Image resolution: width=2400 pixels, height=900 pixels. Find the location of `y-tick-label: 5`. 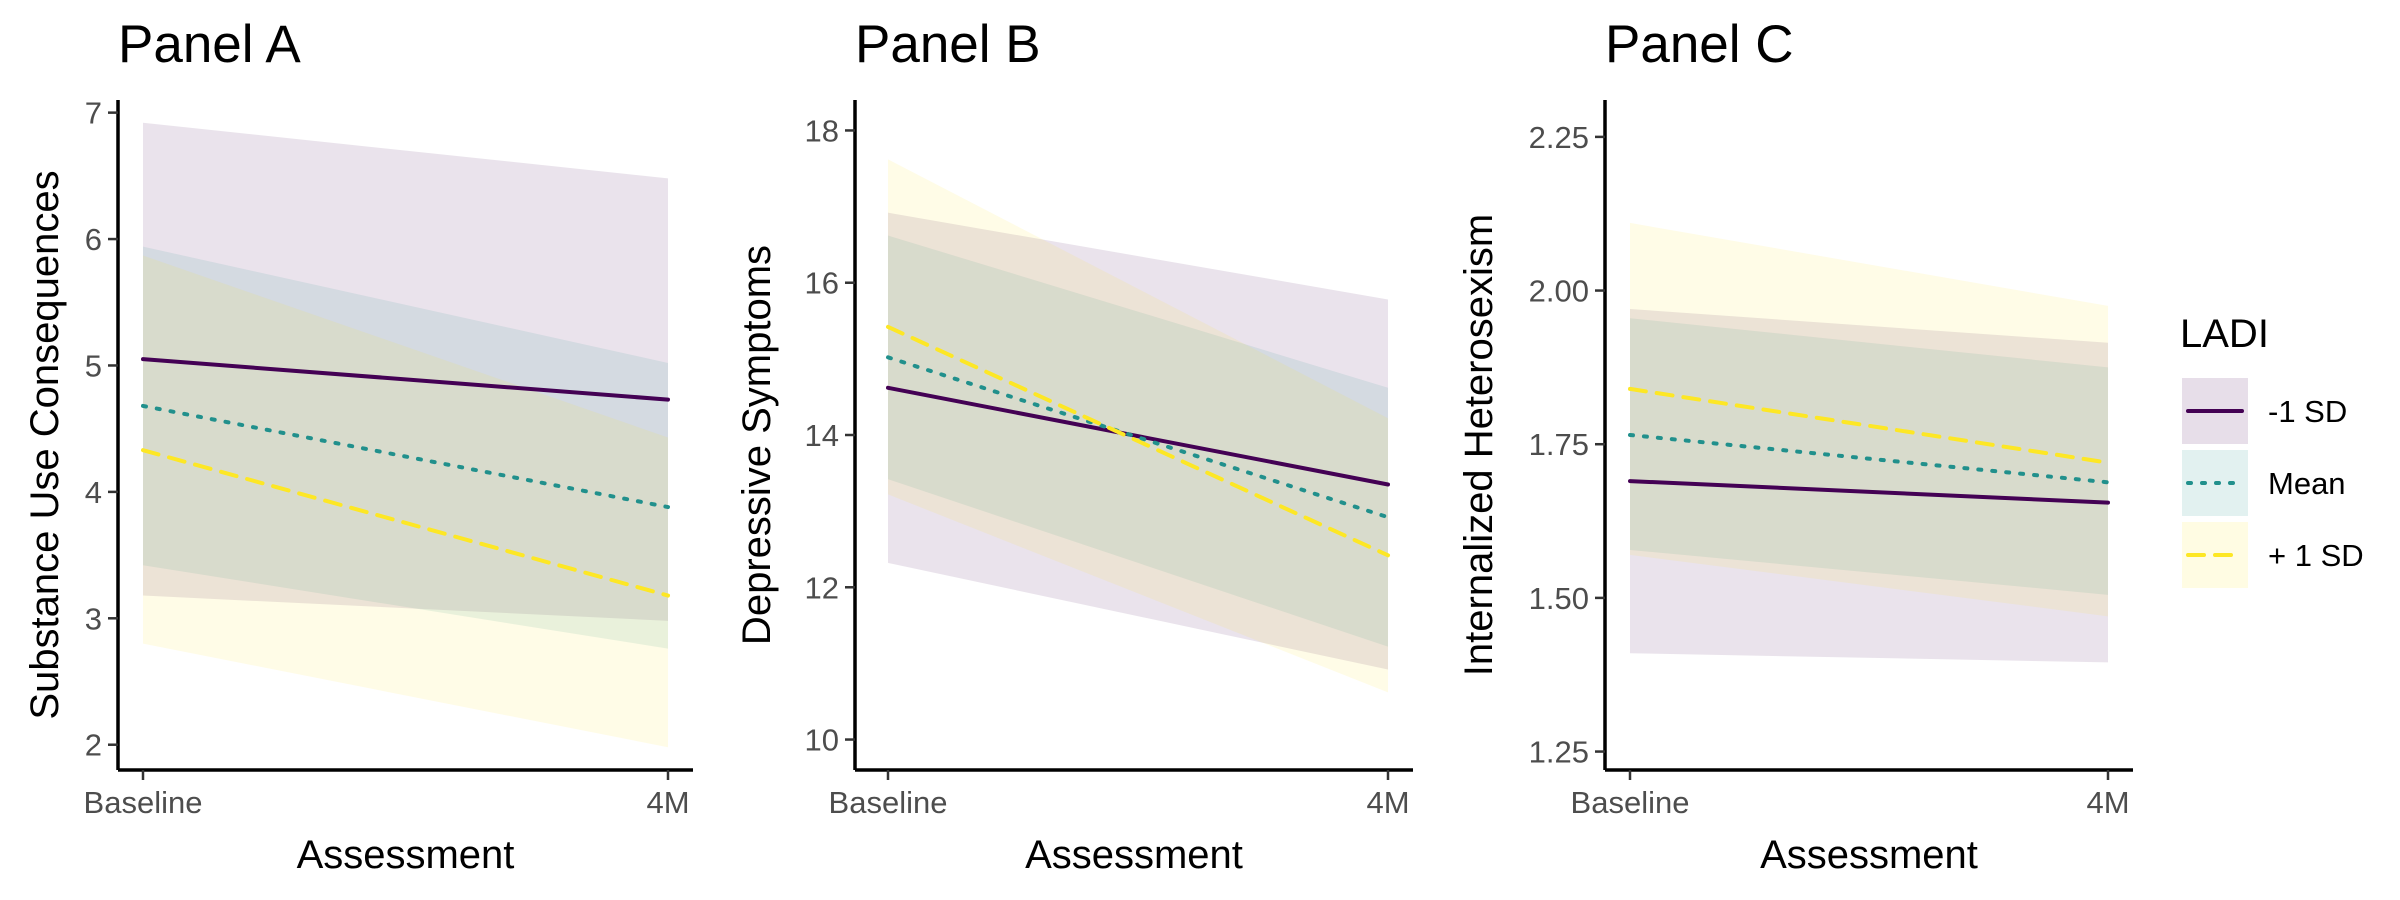

y-tick-label: 5 is located at coordinates (93, 365).